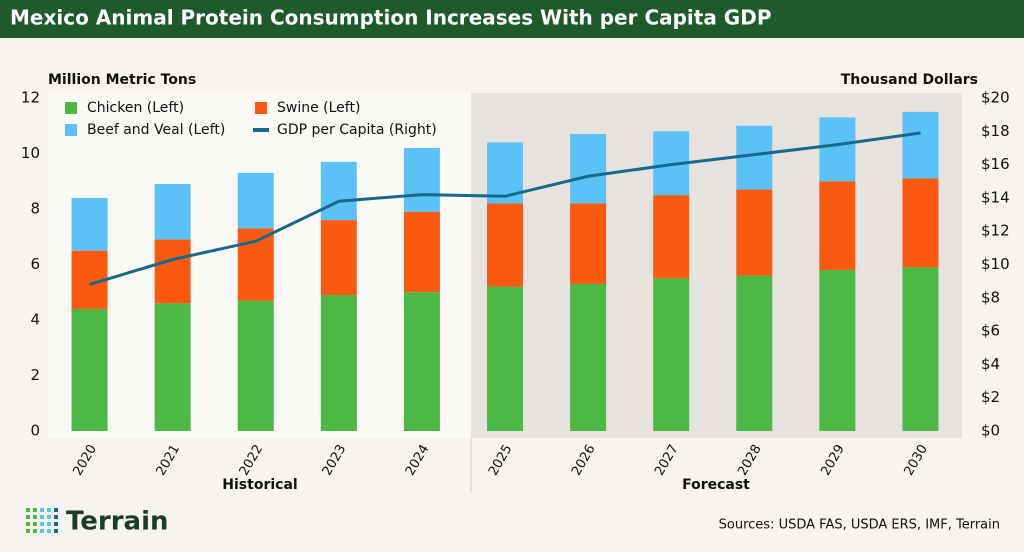  Describe the element at coordinates (995, 98) in the screenshot. I see `y2-tick-label: $20` at that location.